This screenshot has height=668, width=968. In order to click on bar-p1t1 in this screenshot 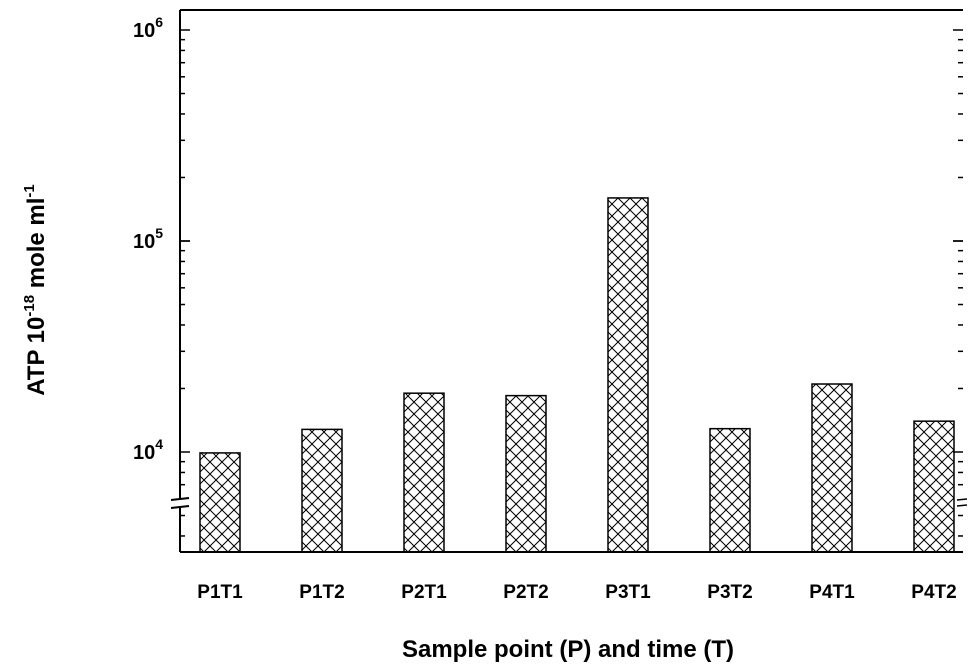, I will do `click(220, 502)`.